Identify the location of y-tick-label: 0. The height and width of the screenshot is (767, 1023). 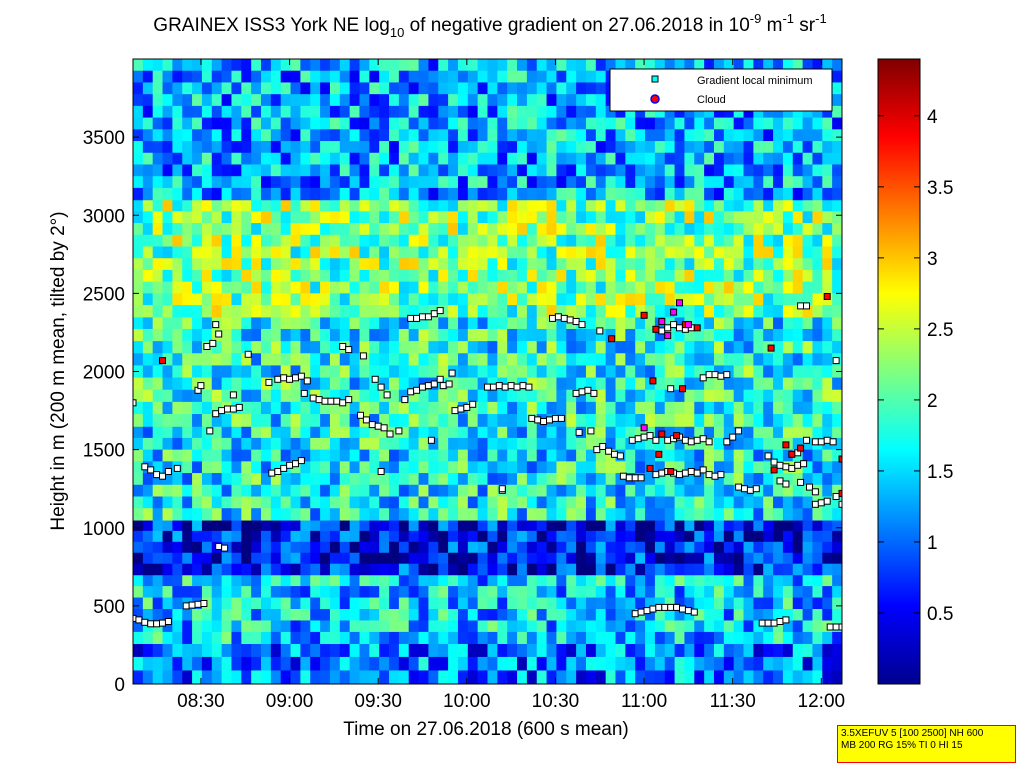
(119, 685).